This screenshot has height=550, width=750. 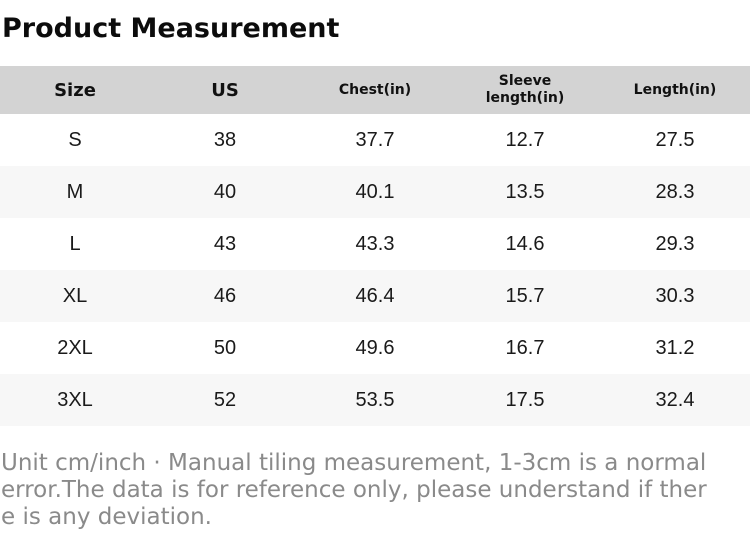 I want to click on page-title: Product Measurement, so click(x=171, y=28).